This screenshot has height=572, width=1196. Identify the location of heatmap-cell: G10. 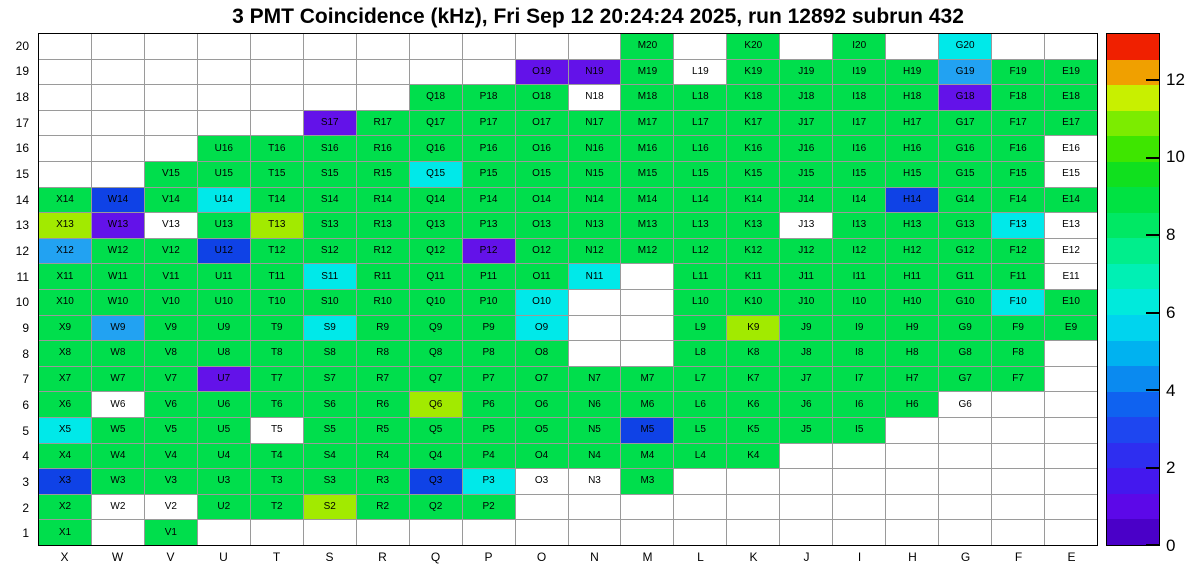
(965, 302).